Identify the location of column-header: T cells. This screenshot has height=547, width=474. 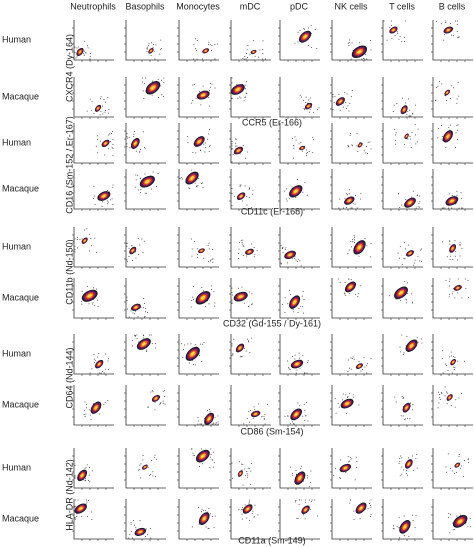
(402, 6).